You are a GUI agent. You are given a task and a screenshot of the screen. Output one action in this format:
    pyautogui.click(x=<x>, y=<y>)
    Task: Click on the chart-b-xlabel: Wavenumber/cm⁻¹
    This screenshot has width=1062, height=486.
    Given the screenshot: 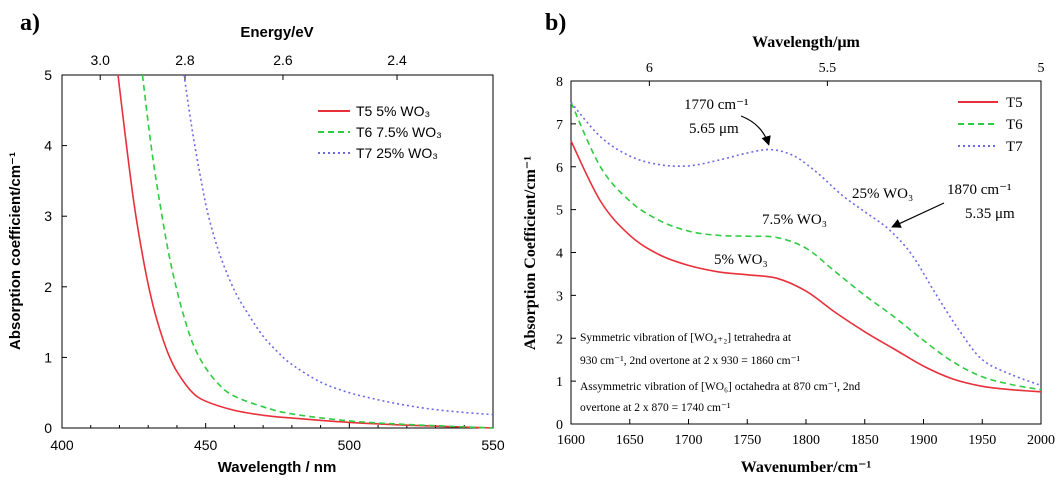 What is the action you would take?
    pyautogui.click(x=806, y=467)
    